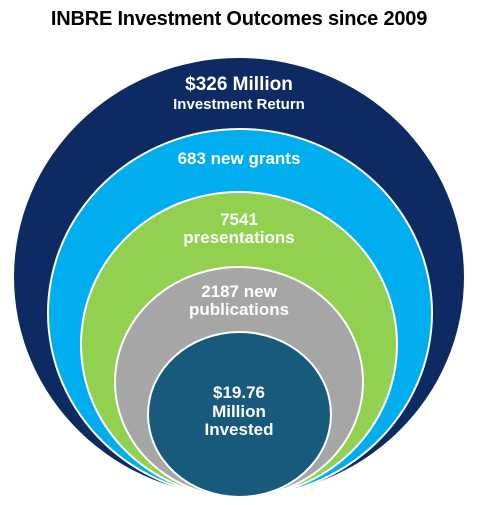 This screenshot has width=478, height=505. Describe the element at coordinates (239, 310) in the screenshot. I see `publications-caption: publications` at that location.